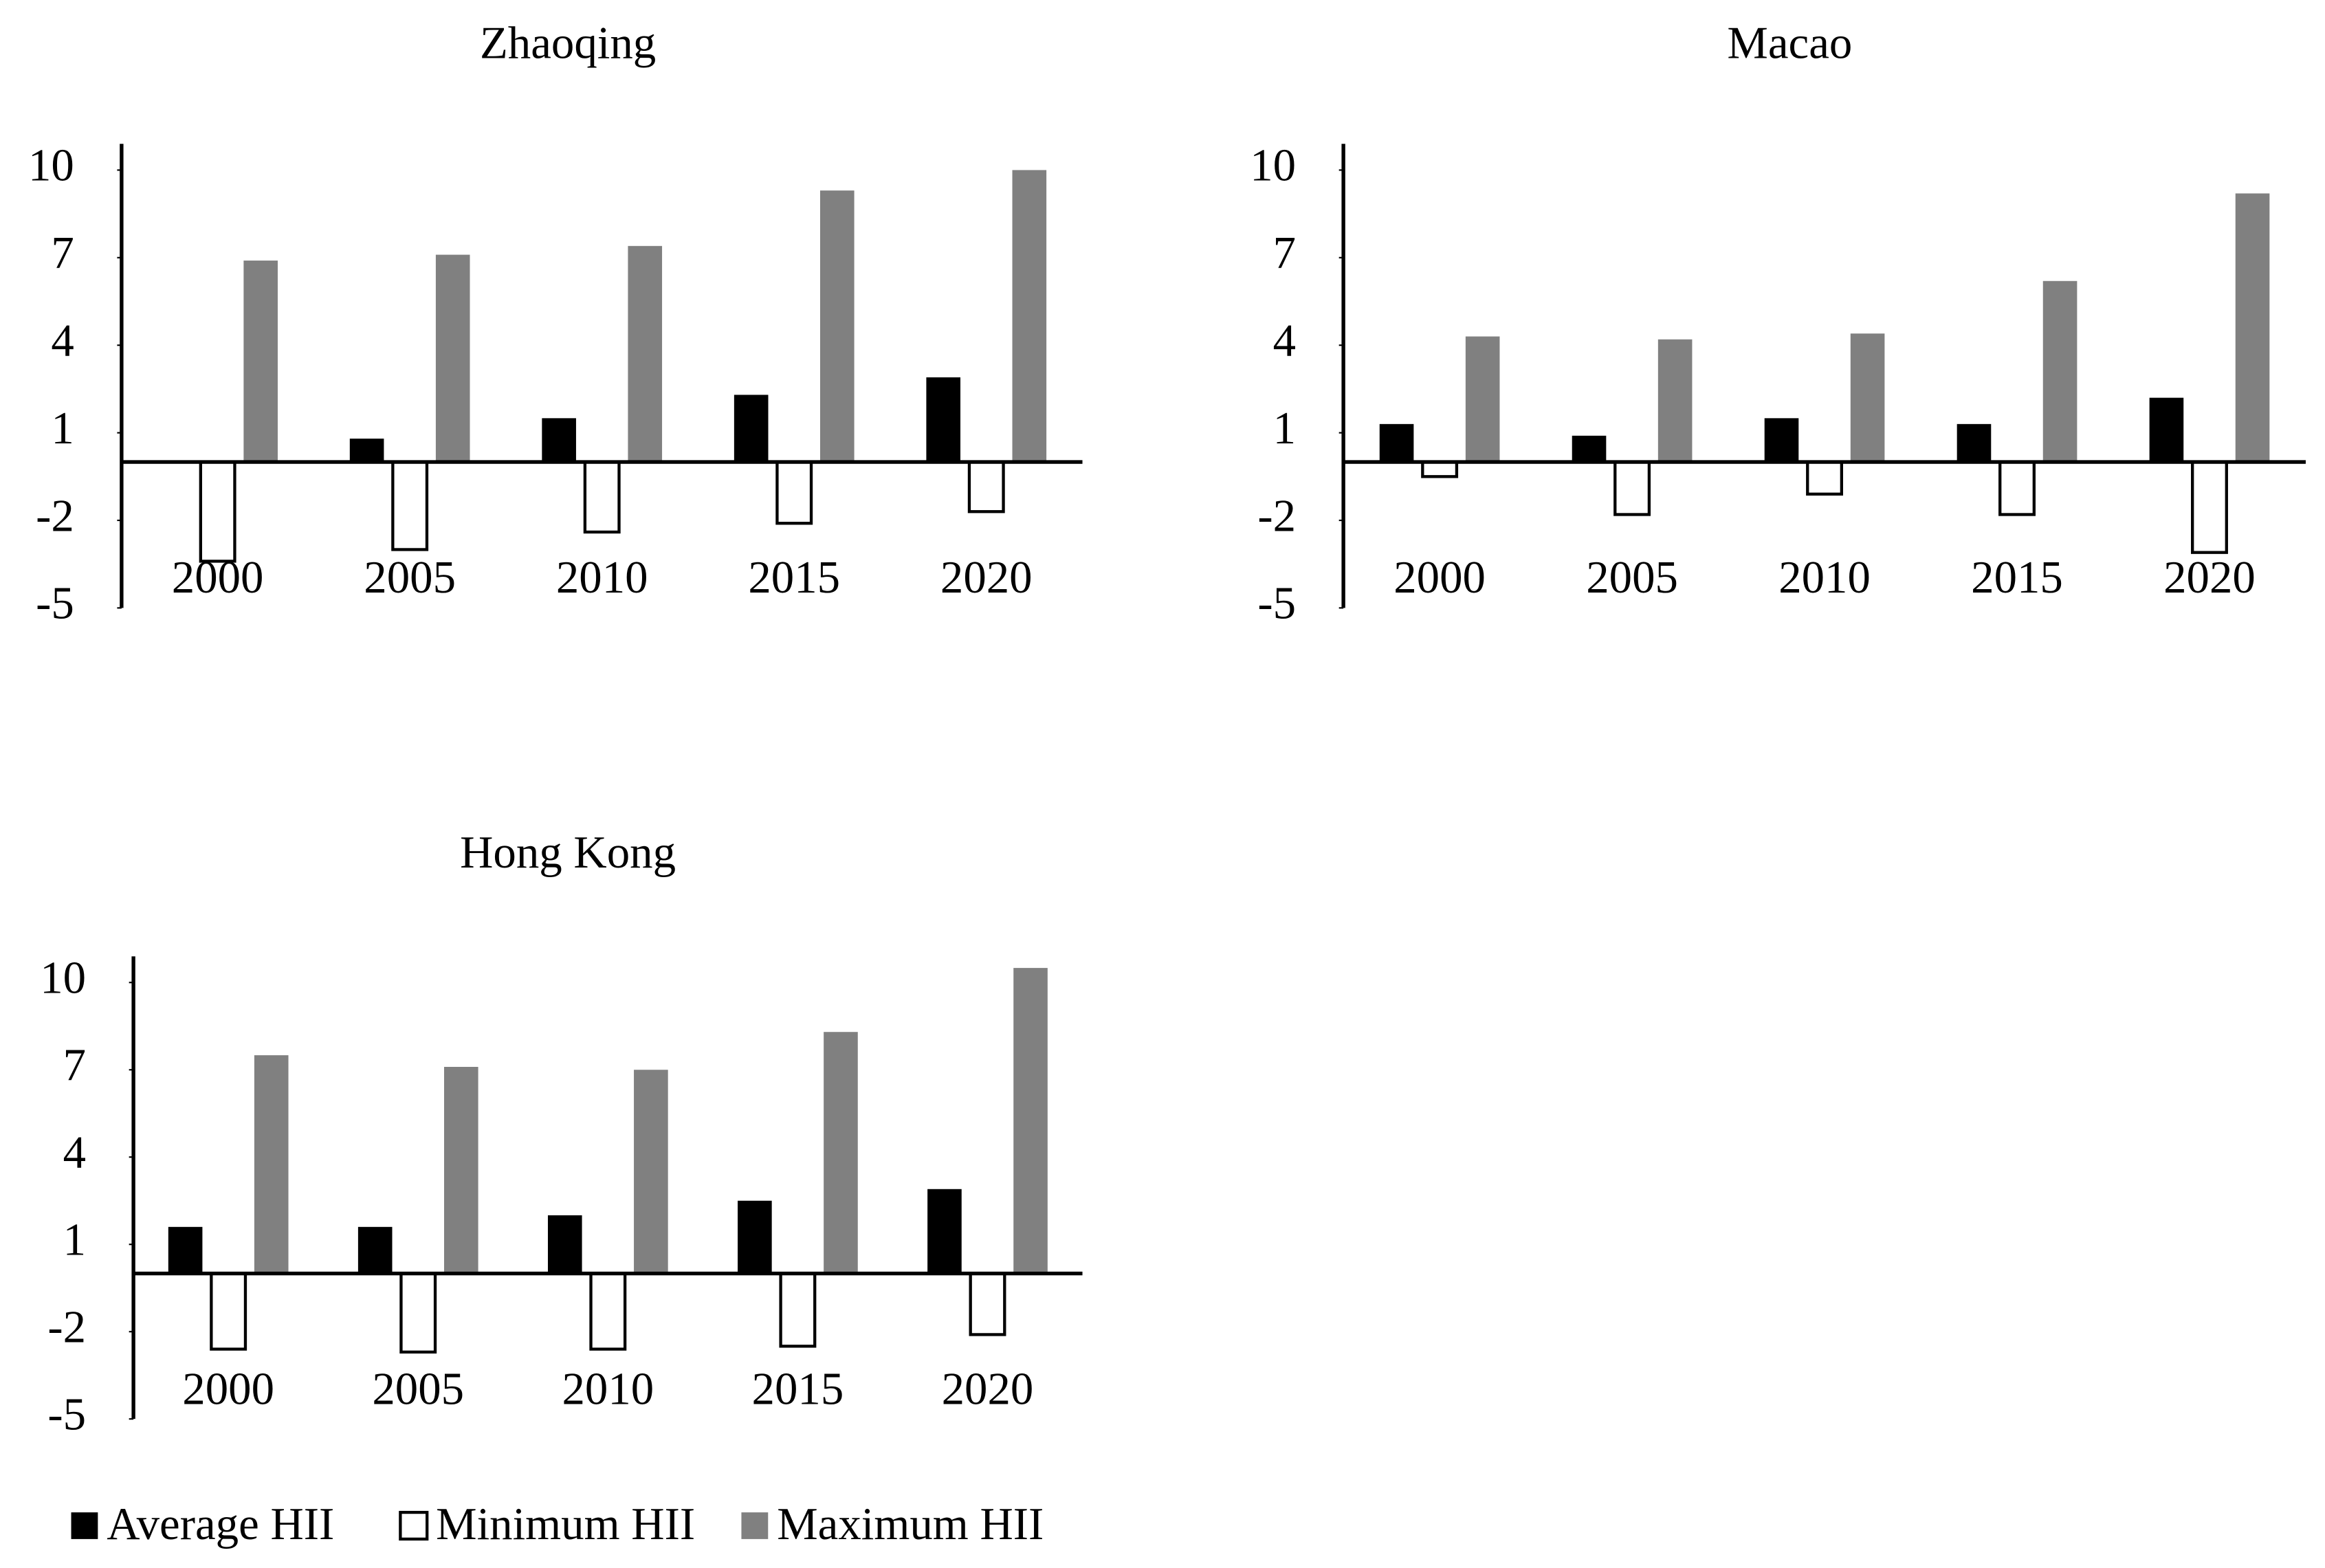 Image resolution: width=2325 pixels, height=1568 pixels. I want to click on legend-label: Minimum HII, so click(566, 1524).